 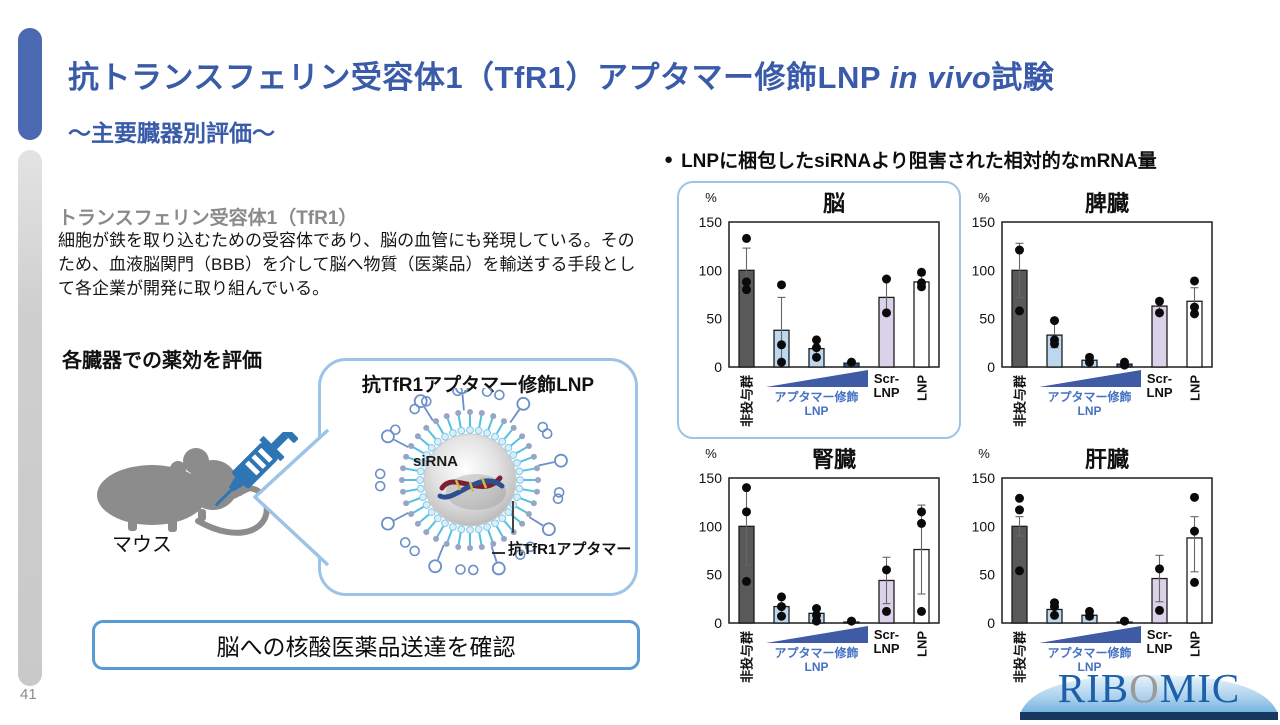 I want to click on svg-text: 脳, so click(x=834, y=203).